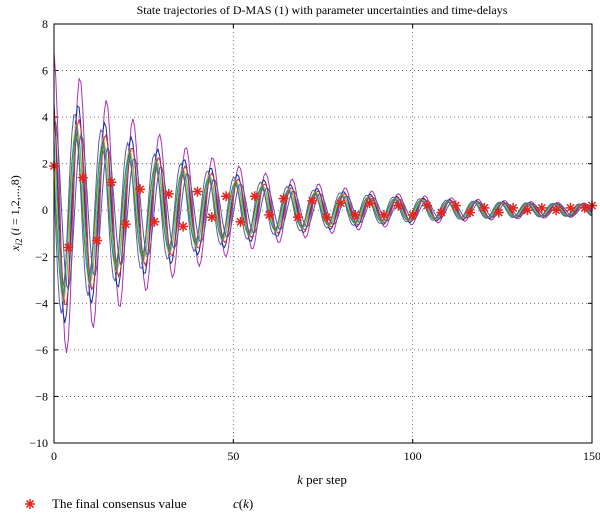 The height and width of the screenshot is (517, 600). What do you see at coordinates (45, 164) in the screenshot?
I see `y-tick-label: 2` at bounding box center [45, 164].